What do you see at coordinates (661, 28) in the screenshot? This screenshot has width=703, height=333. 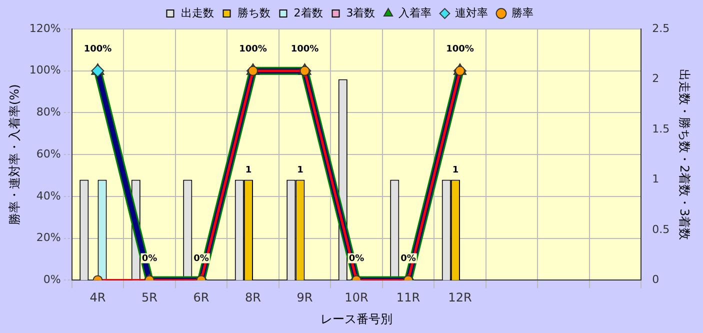 I see `y2-tick-label: 2.5` at bounding box center [661, 28].